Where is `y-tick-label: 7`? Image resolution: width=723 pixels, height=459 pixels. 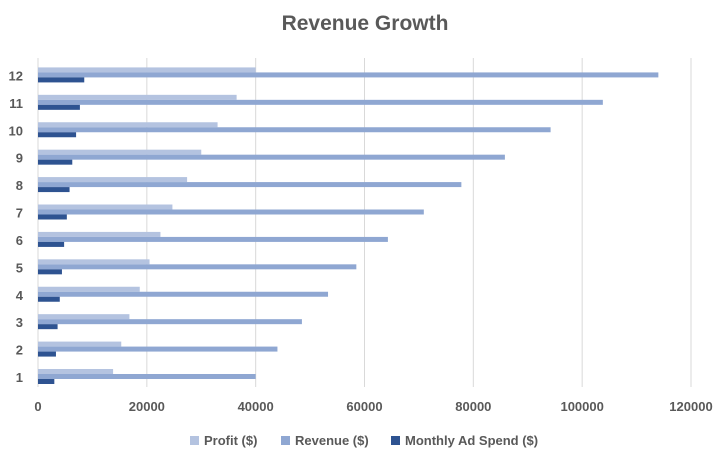 y-tick-label: 7 is located at coordinates (19, 213).